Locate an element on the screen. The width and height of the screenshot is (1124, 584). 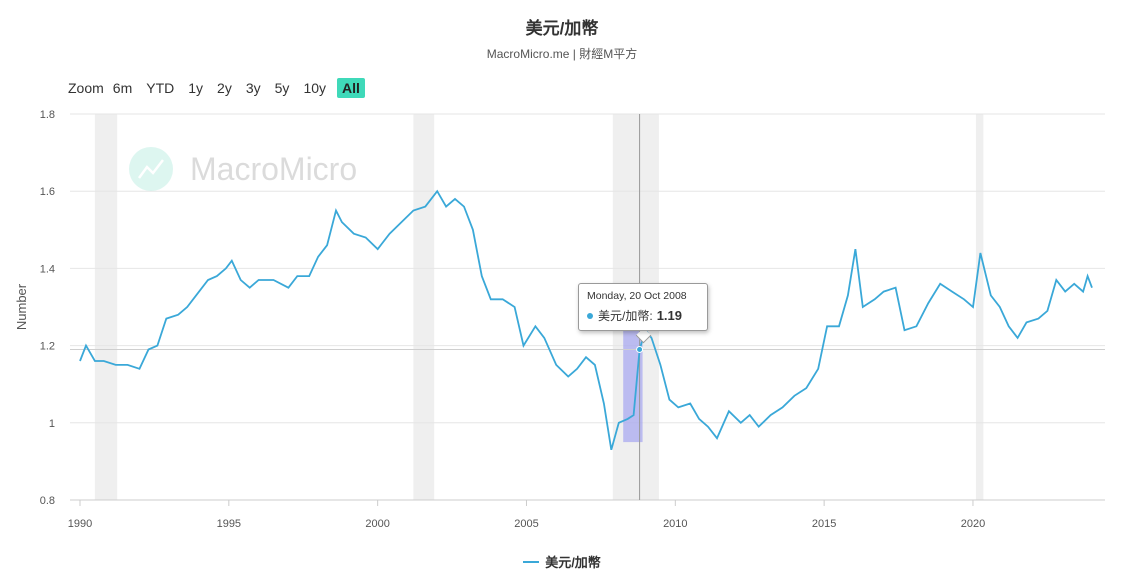
legend-label: 美元/加幣 is located at coordinates (573, 562).